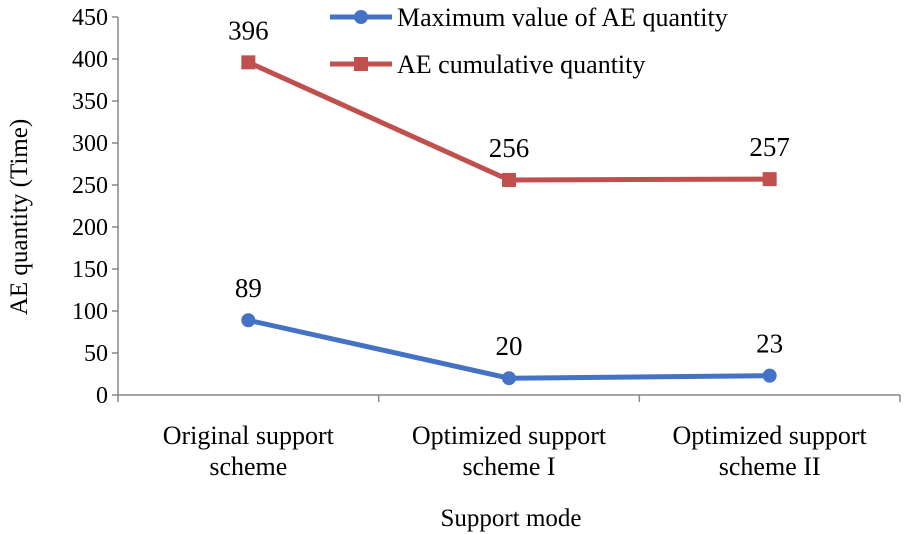 The height and width of the screenshot is (534, 905). Describe the element at coordinates (509, 346) in the screenshot. I see `data-label: 20` at that location.